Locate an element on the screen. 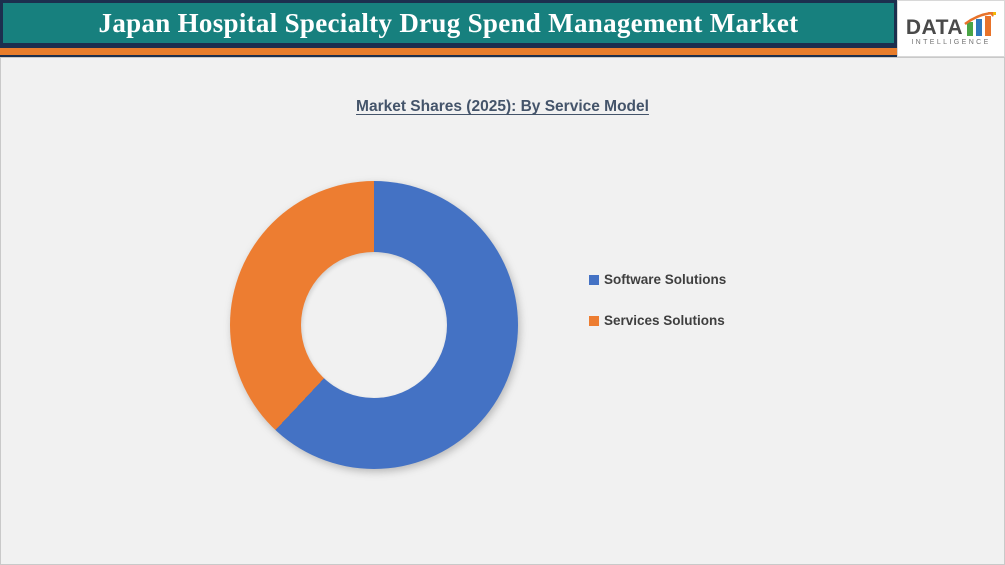 This screenshot has height=565, width=1005. legend-item-software-solutions: Software Solutions is located at coordinates (657, 279).